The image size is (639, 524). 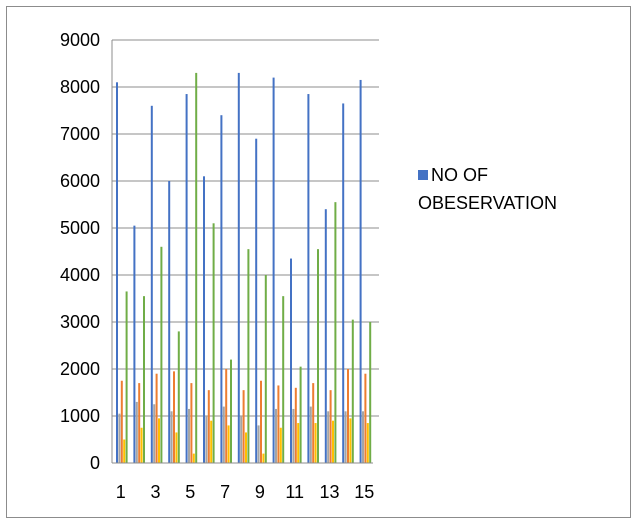 I want to click on y-tick-label: 8000, so click(x=80, y=87).